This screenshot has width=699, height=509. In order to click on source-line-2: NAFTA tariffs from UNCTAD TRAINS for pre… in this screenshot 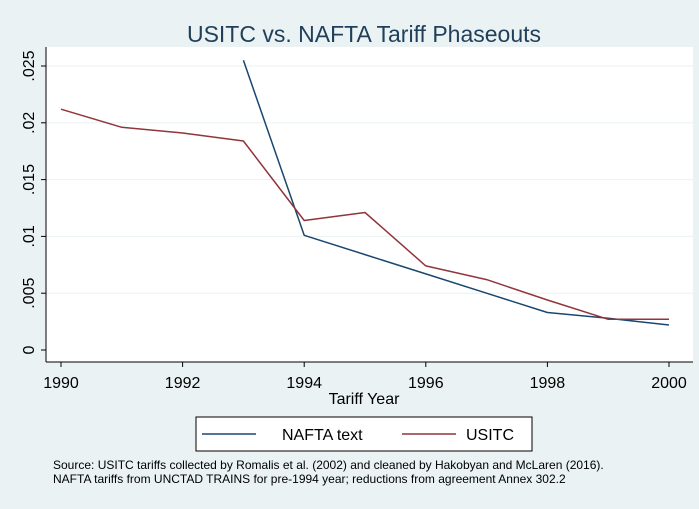, I will do `click(309, 479)`.